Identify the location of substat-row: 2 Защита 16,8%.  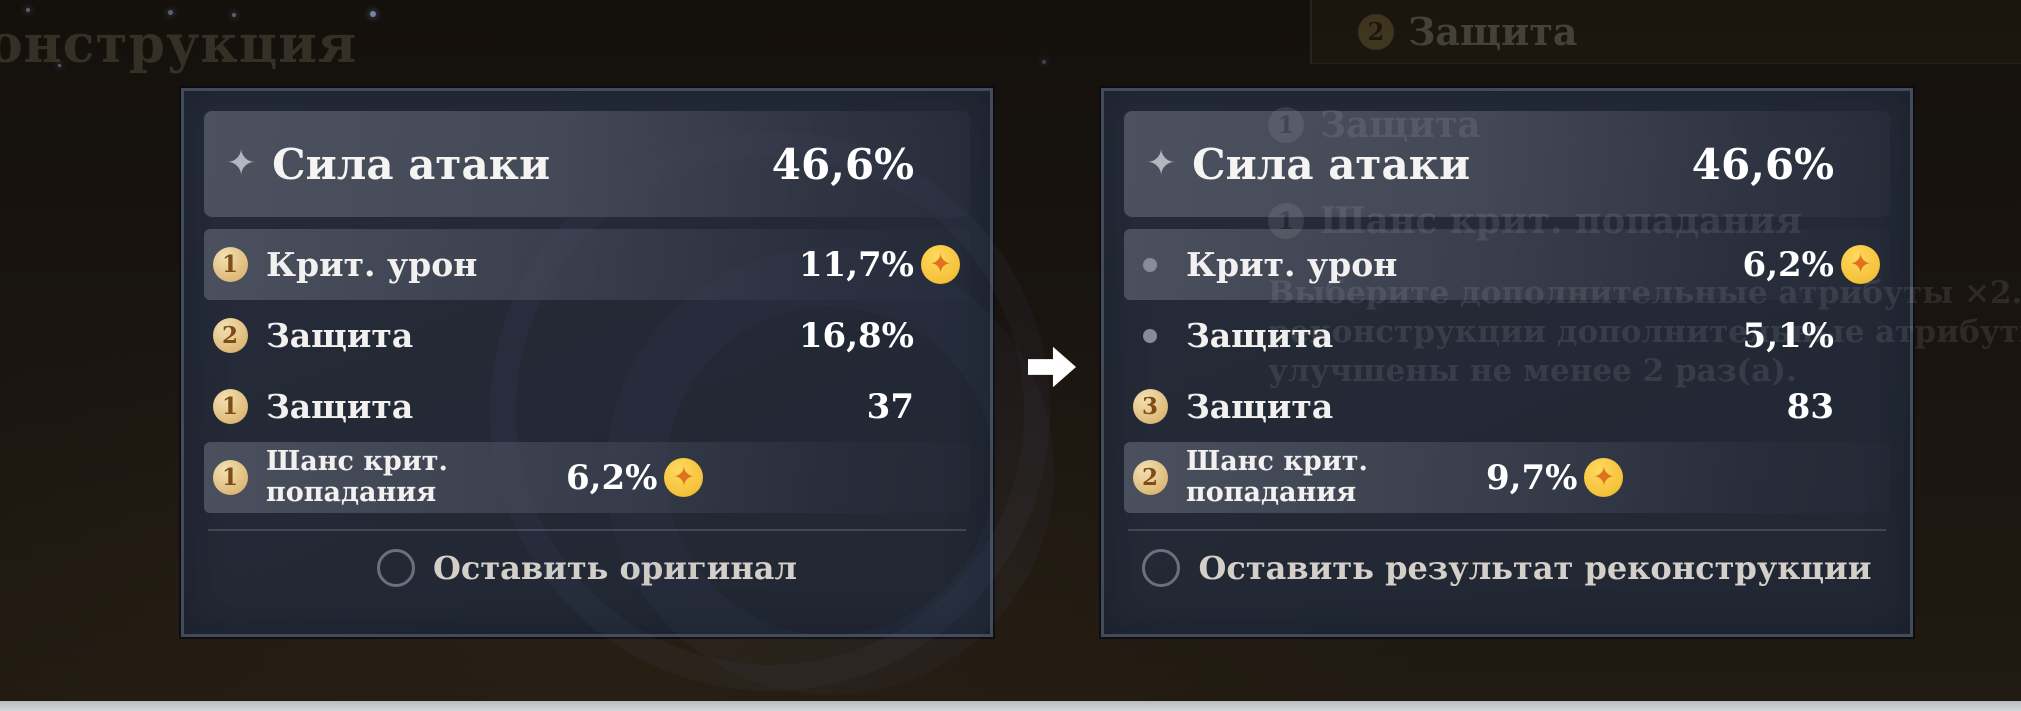
(587, 335).